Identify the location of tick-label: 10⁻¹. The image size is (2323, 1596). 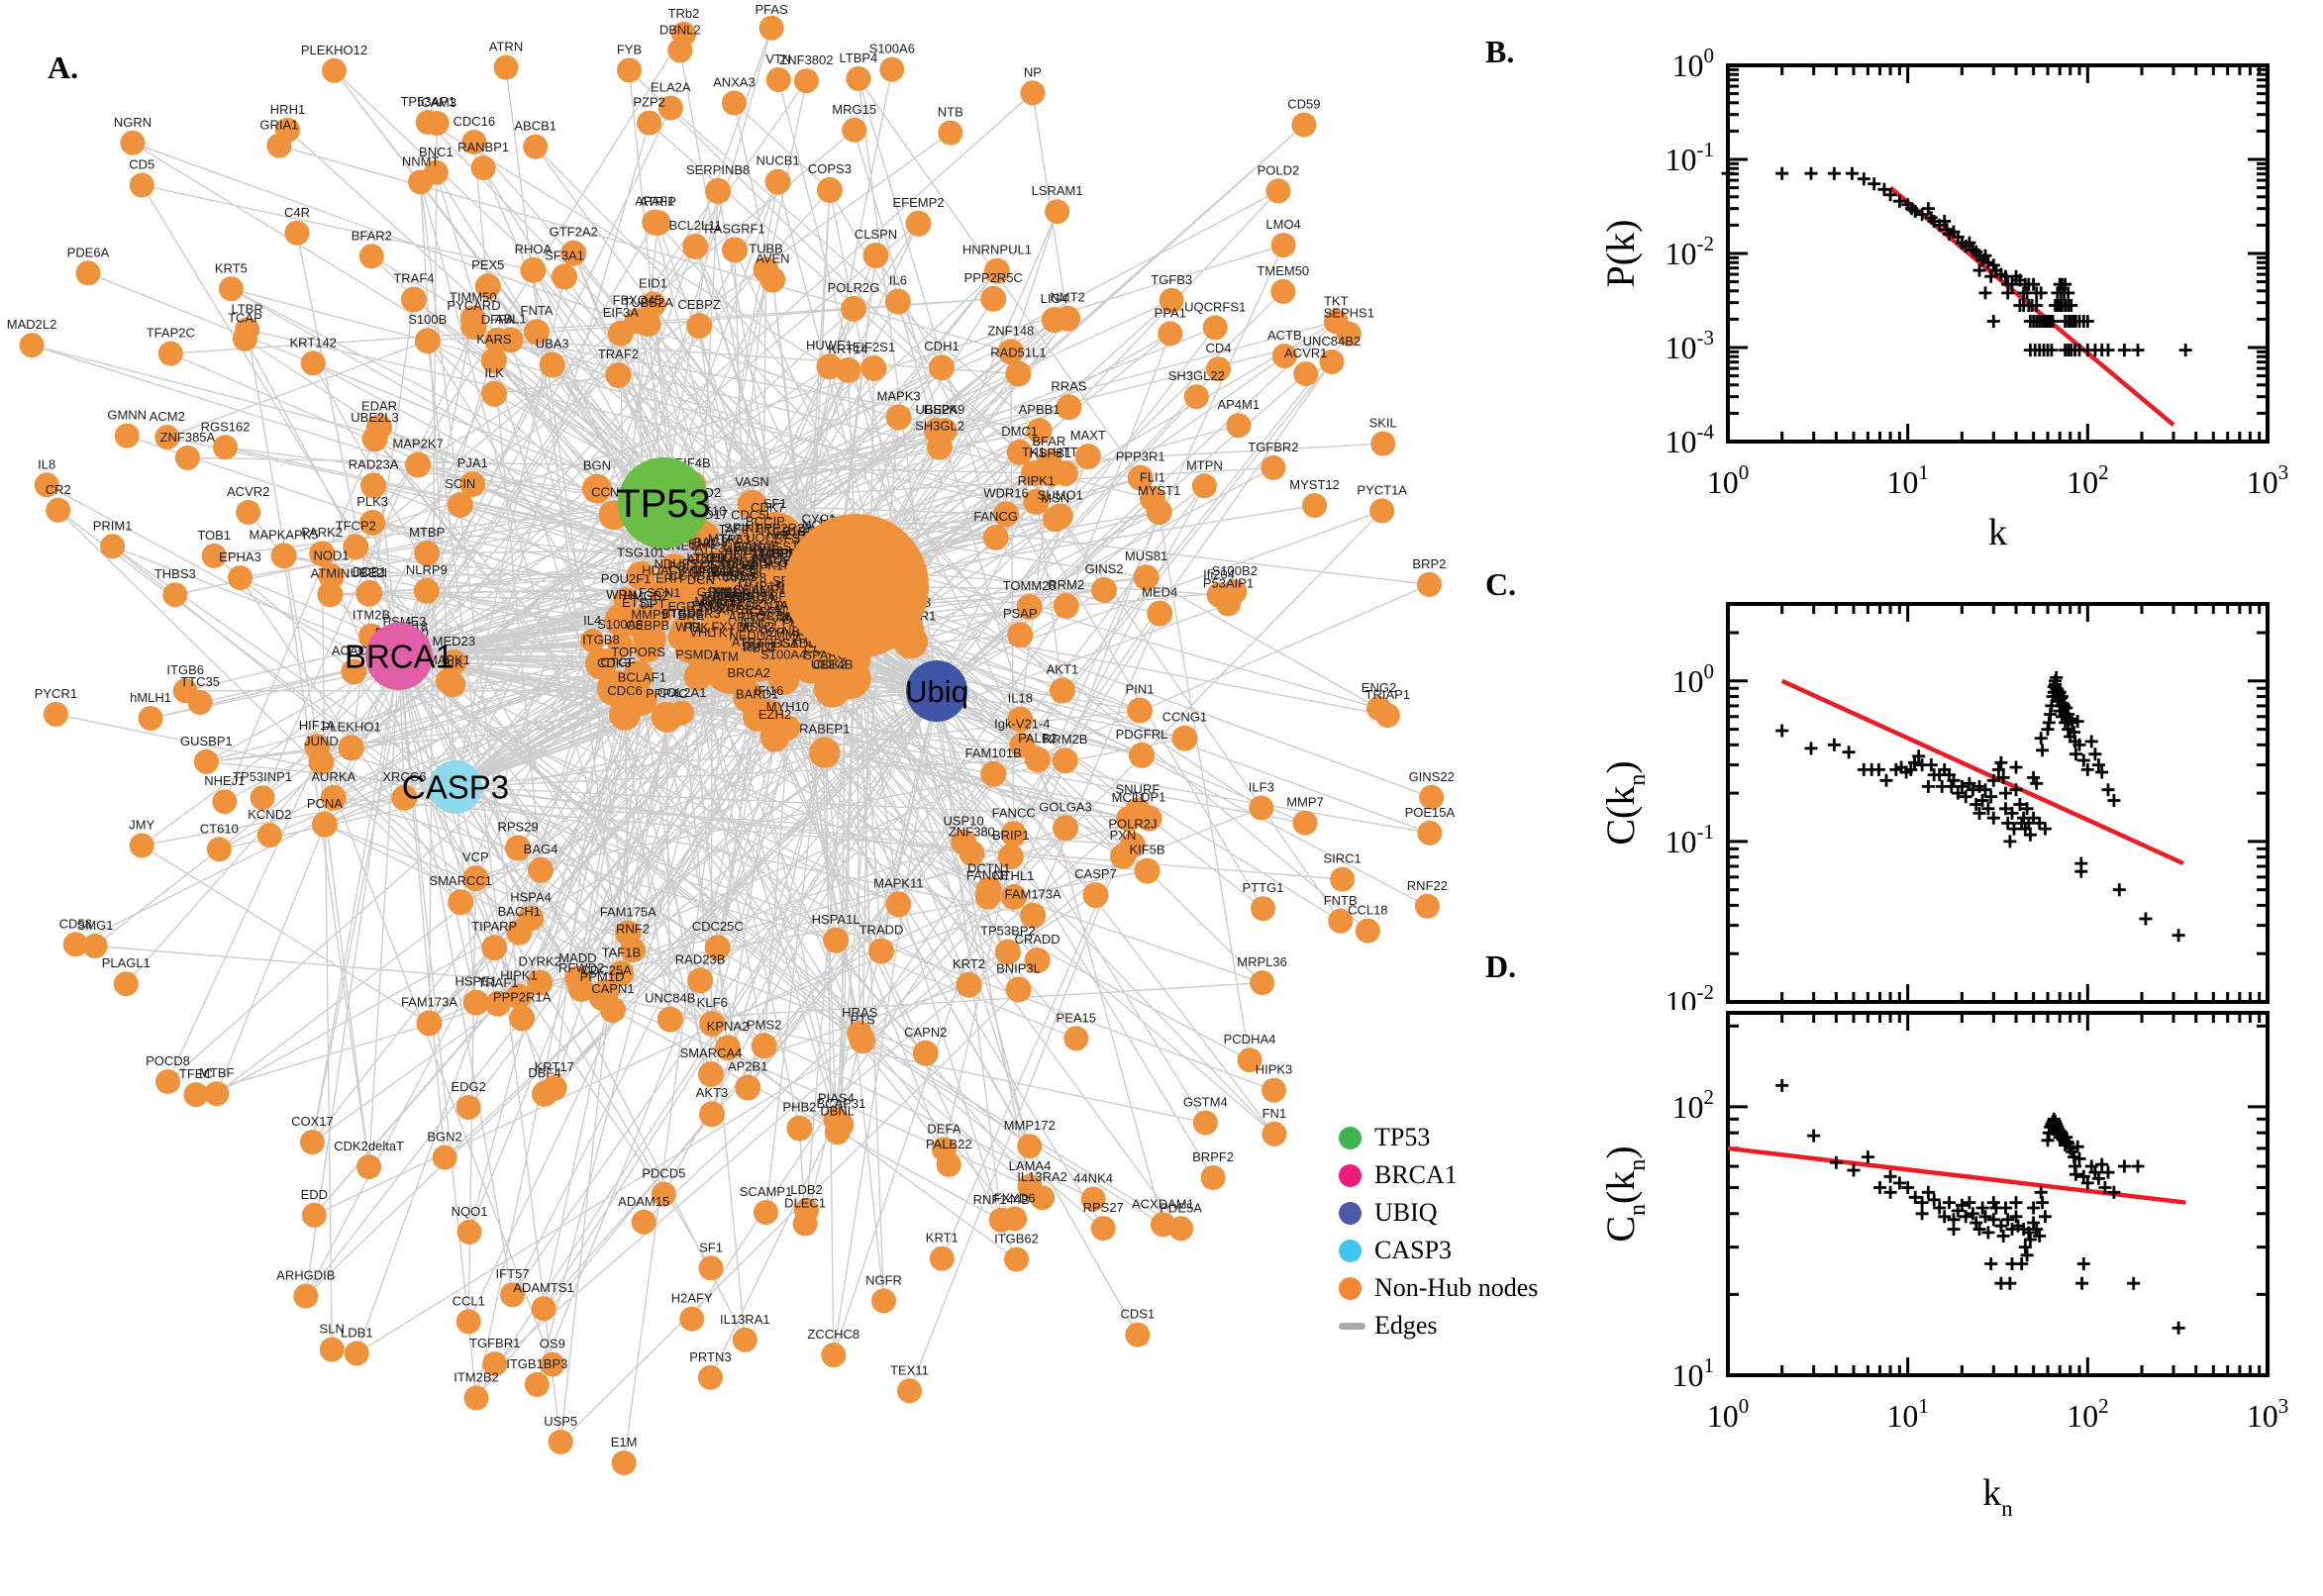
(1690, 157).